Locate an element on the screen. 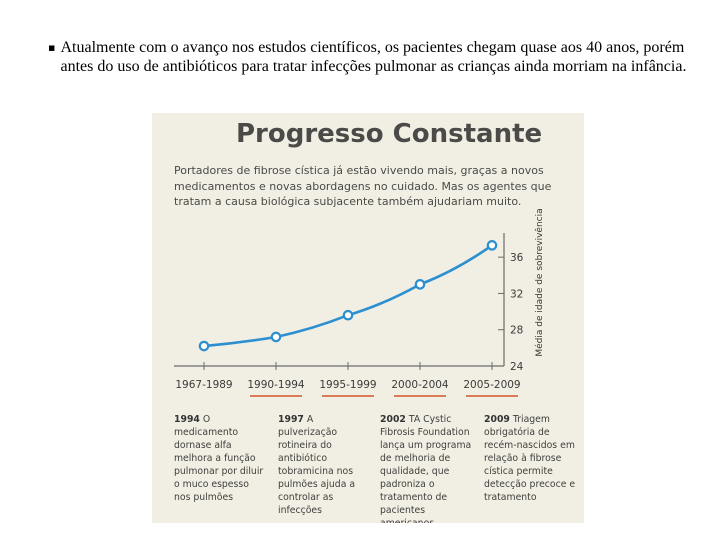  event-year: 2002 is located at coordinates (393, 419).